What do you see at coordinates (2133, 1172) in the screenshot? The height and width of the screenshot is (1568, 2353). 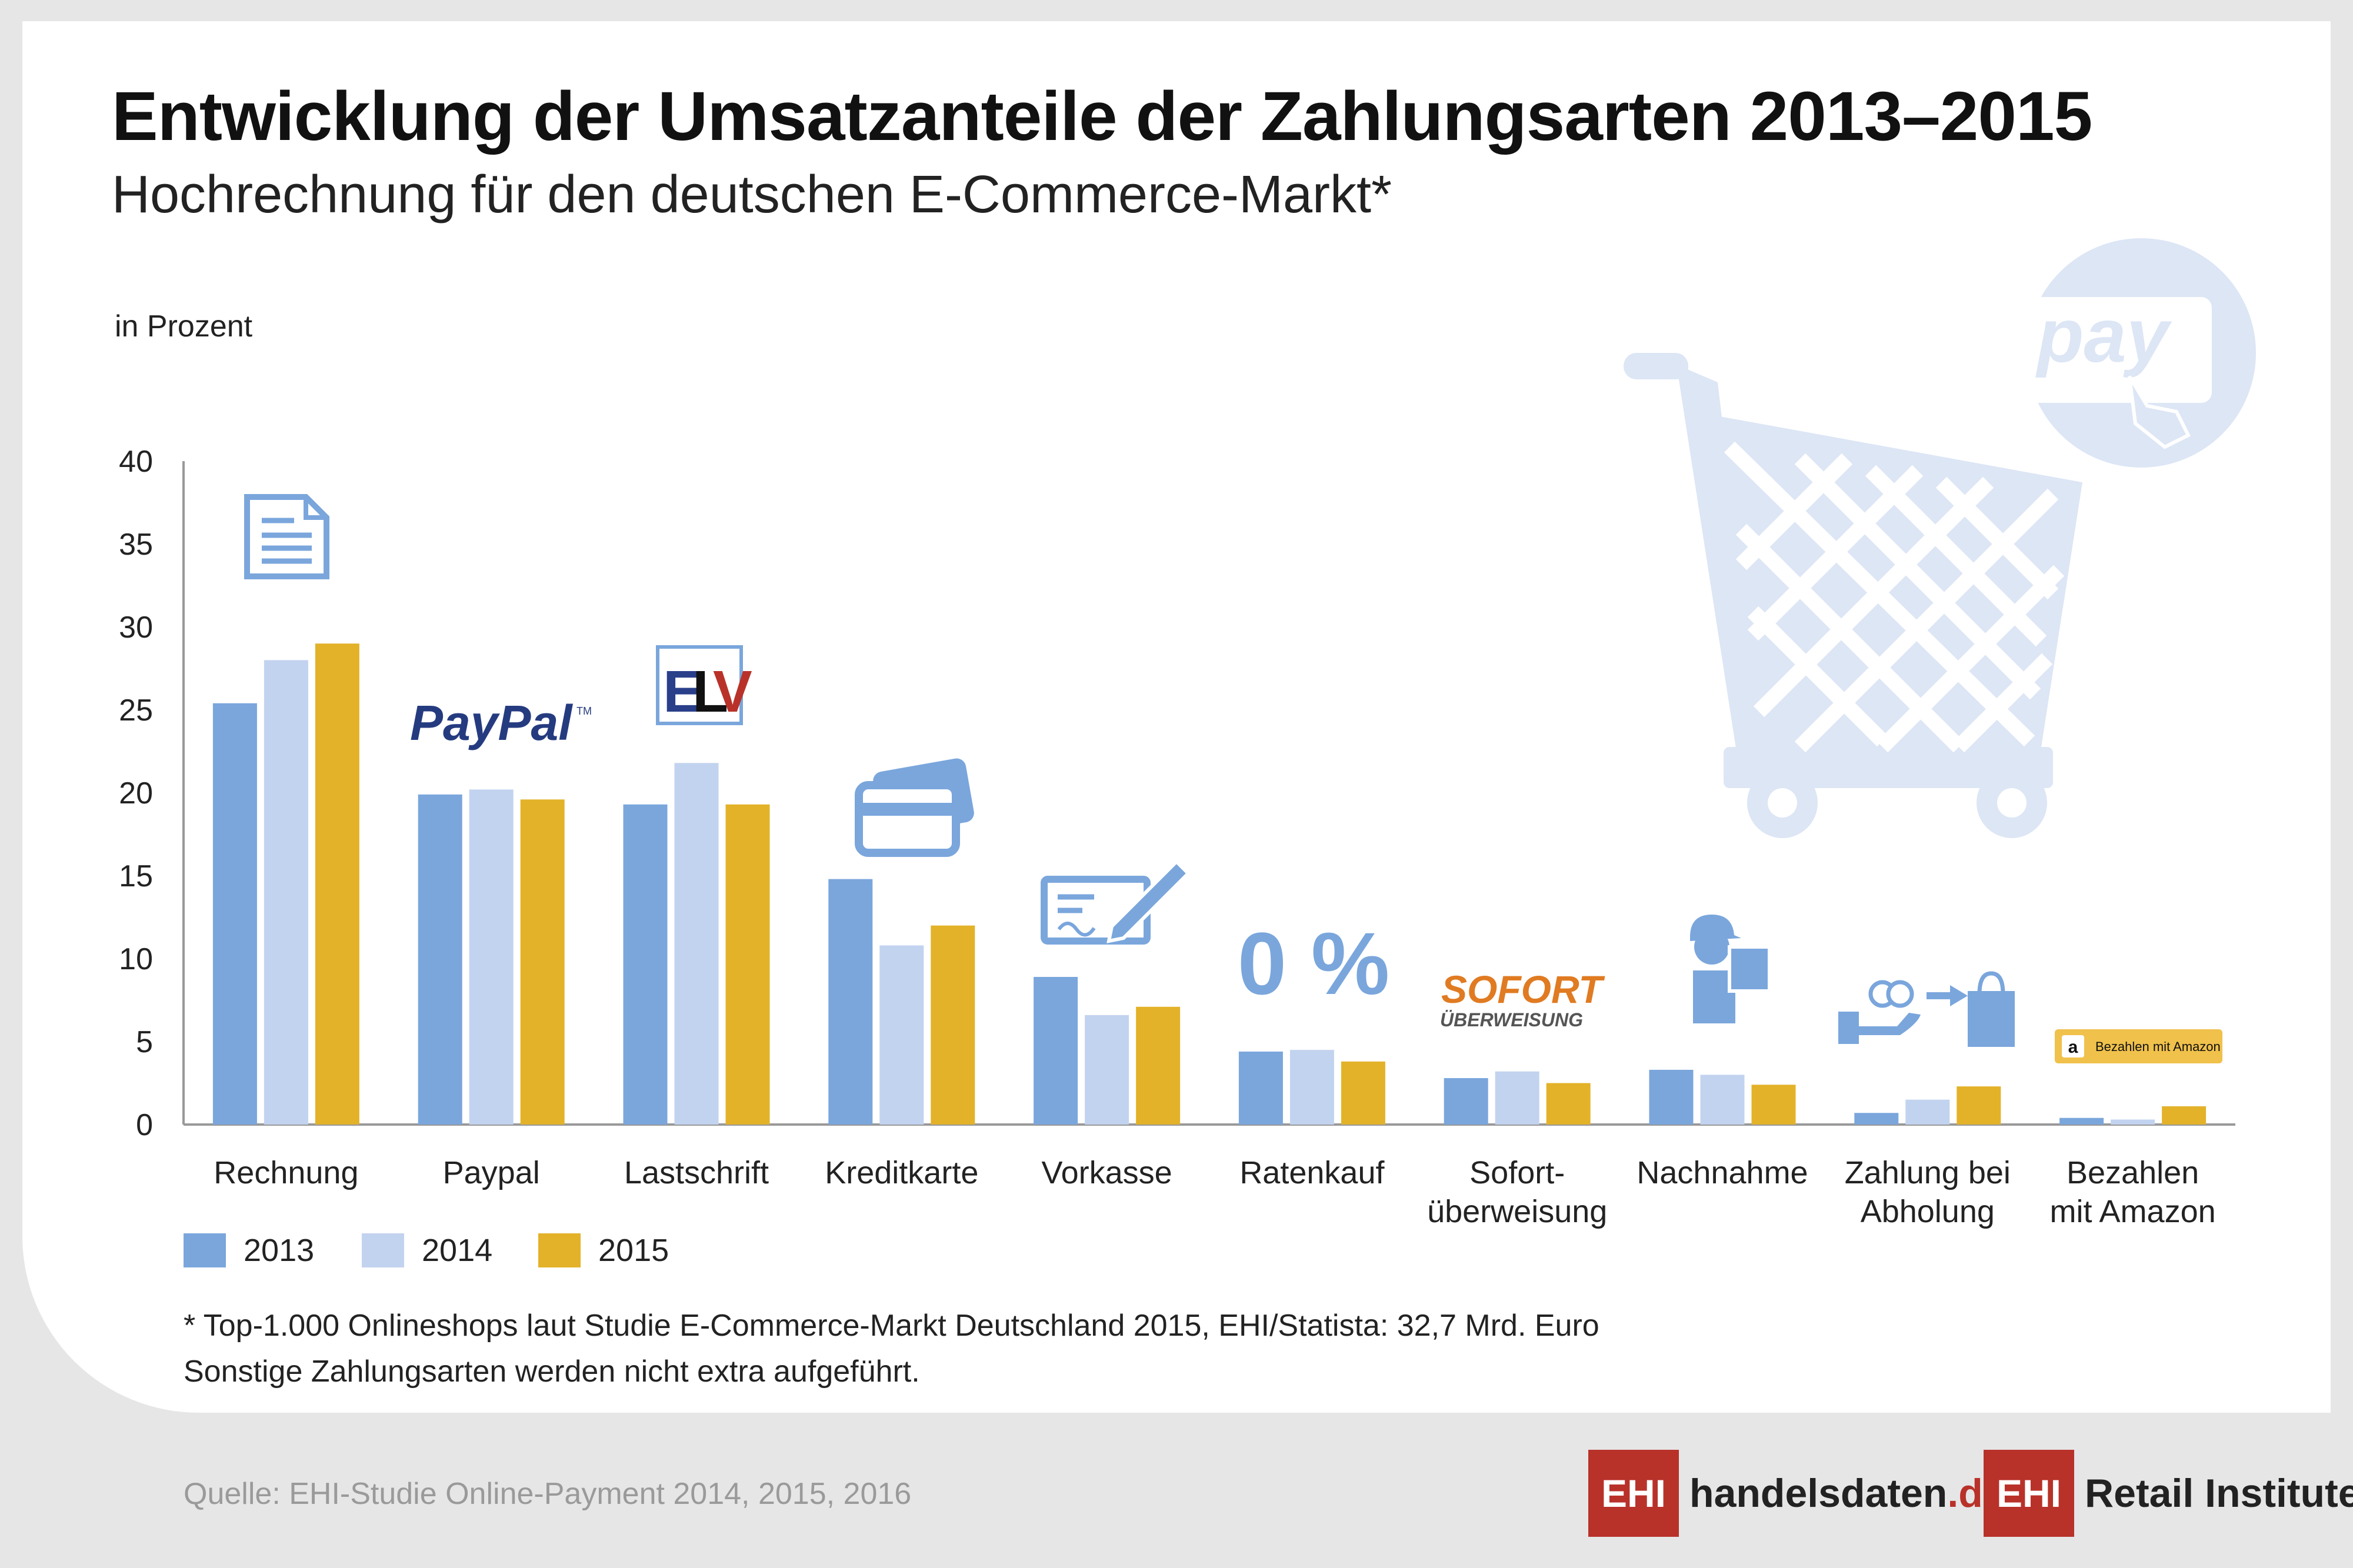 I see `x-category-label-line: Bezahlen` at bounding box center [2133, 1172].